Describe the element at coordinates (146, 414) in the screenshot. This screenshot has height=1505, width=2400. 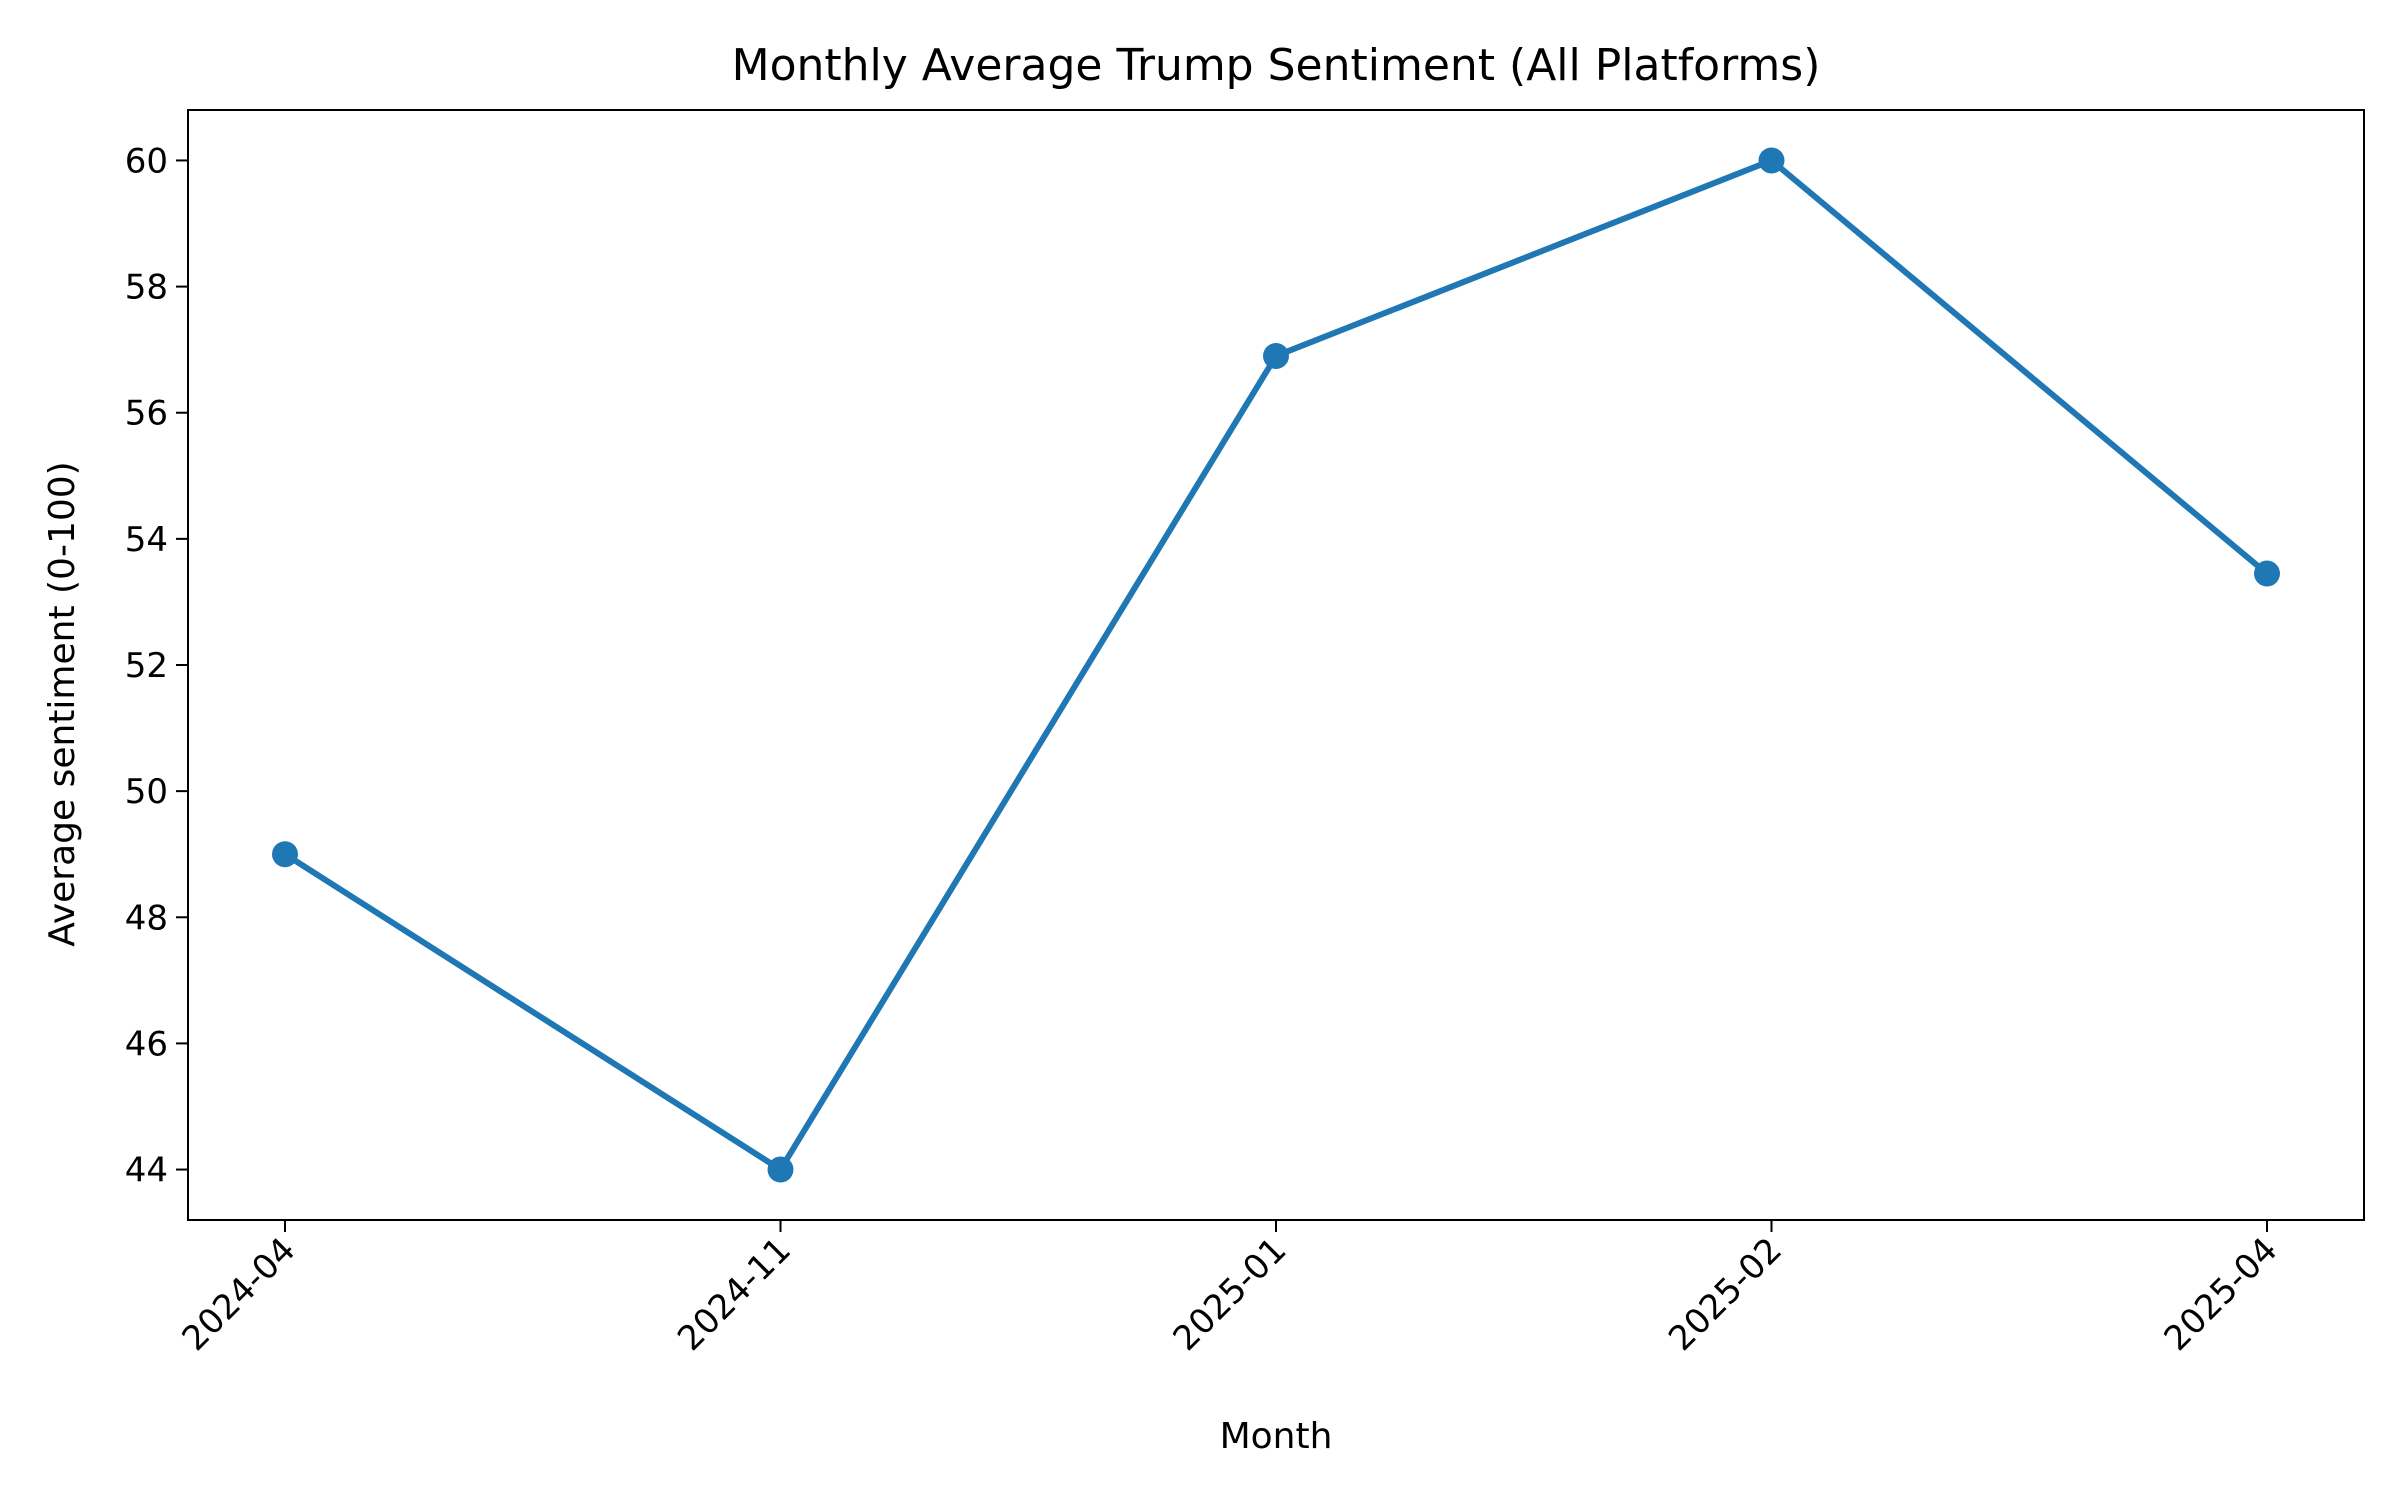
I see `y-tick-label: 56` at that location.